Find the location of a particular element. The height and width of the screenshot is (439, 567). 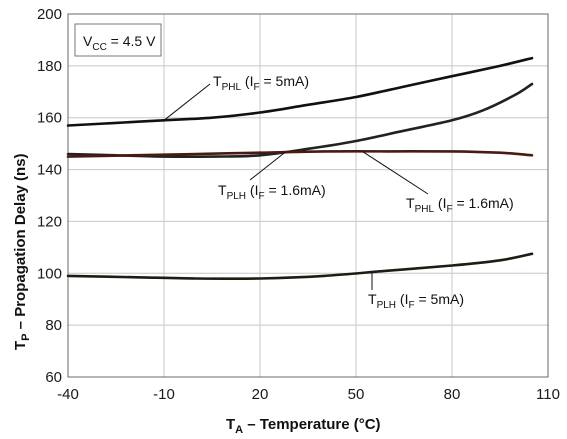

y-tick-label: 100 is located at coordinates (49, 273).